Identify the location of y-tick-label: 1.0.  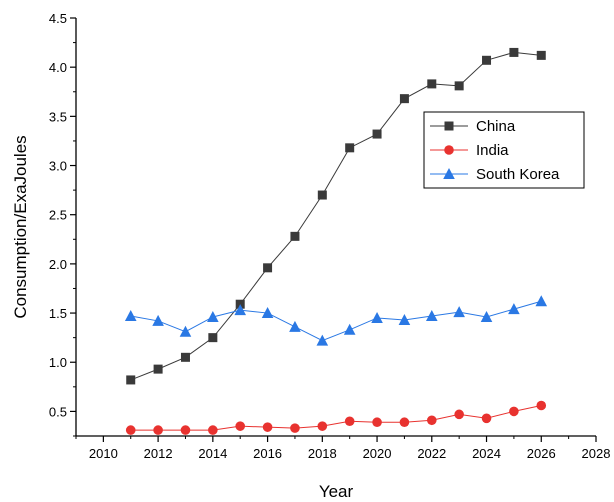
(58, 362).